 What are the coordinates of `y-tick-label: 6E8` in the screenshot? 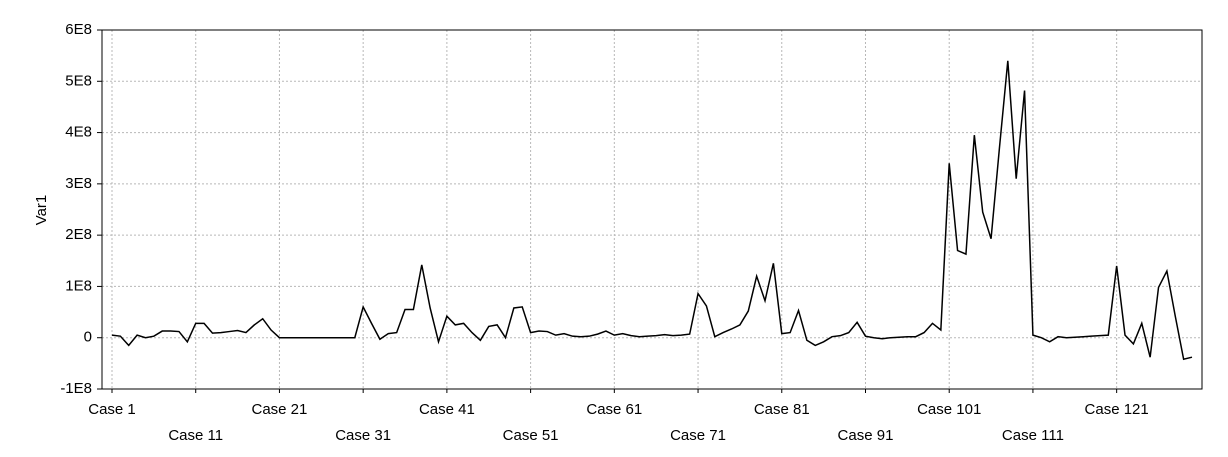 It's located at (78, 29).